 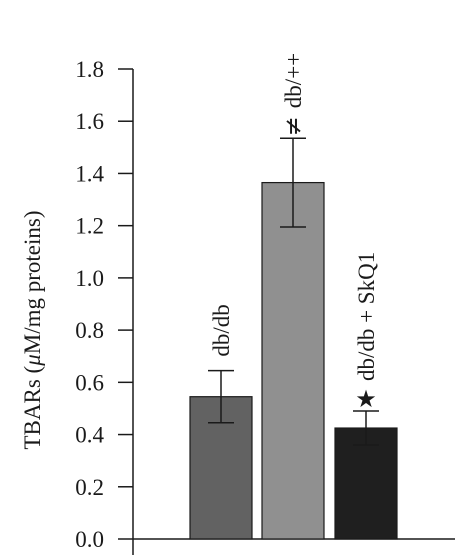 What do you see at coordinates (89, 69) in the screenshot?
I see `y-tick-label: 1.8` at bounding box center [89, 69].